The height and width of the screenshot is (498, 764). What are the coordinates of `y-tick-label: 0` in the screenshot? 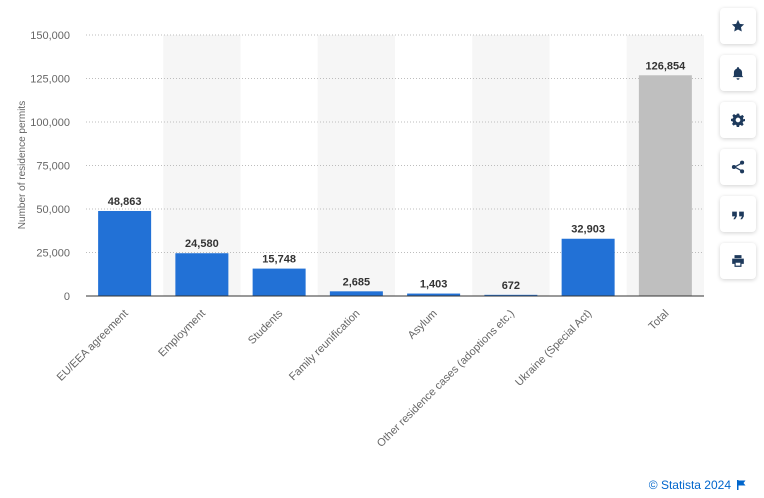 It's located at (67, 297).